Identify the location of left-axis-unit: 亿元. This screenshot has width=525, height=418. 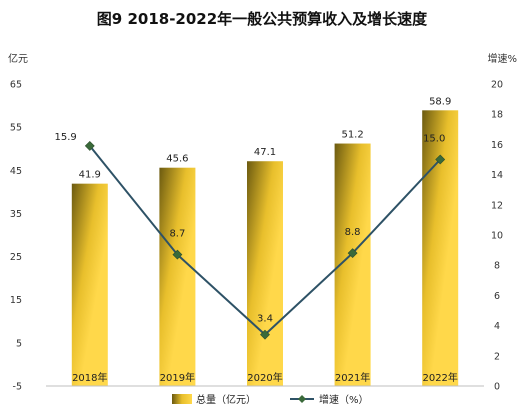
(18, 58).